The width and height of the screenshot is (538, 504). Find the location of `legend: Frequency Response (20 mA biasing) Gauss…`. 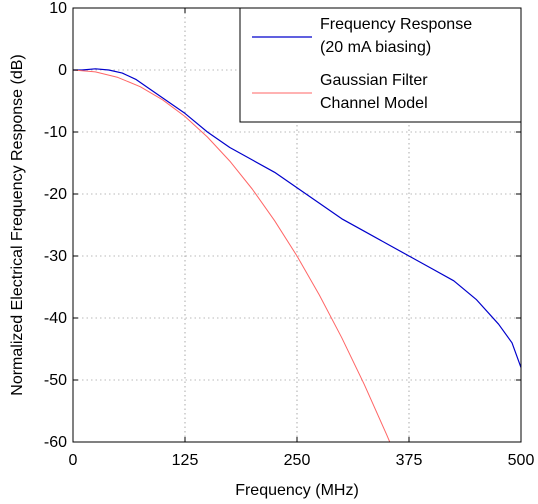

legend: Frequency Response (20 mA biasing) Gauss… is located at coordinates (380, 65).